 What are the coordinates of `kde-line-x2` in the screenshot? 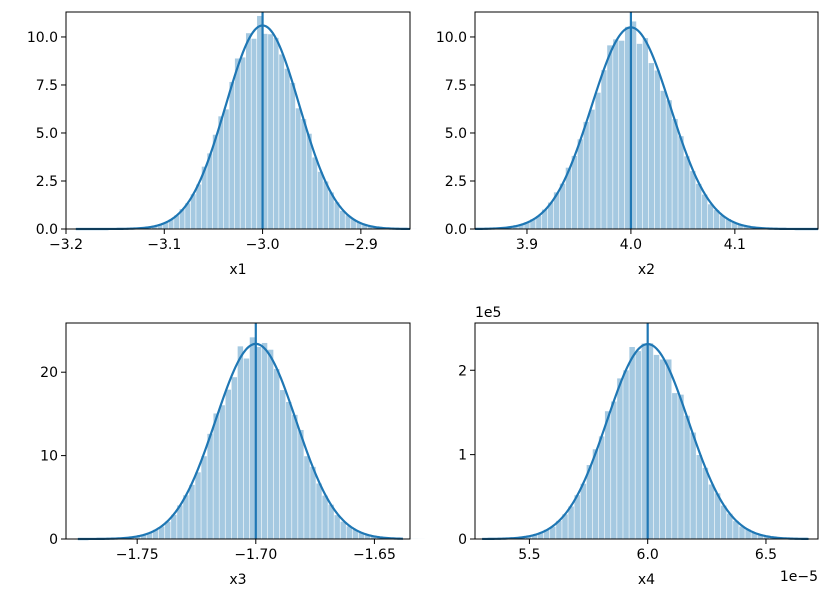 It's located at (646, 128).